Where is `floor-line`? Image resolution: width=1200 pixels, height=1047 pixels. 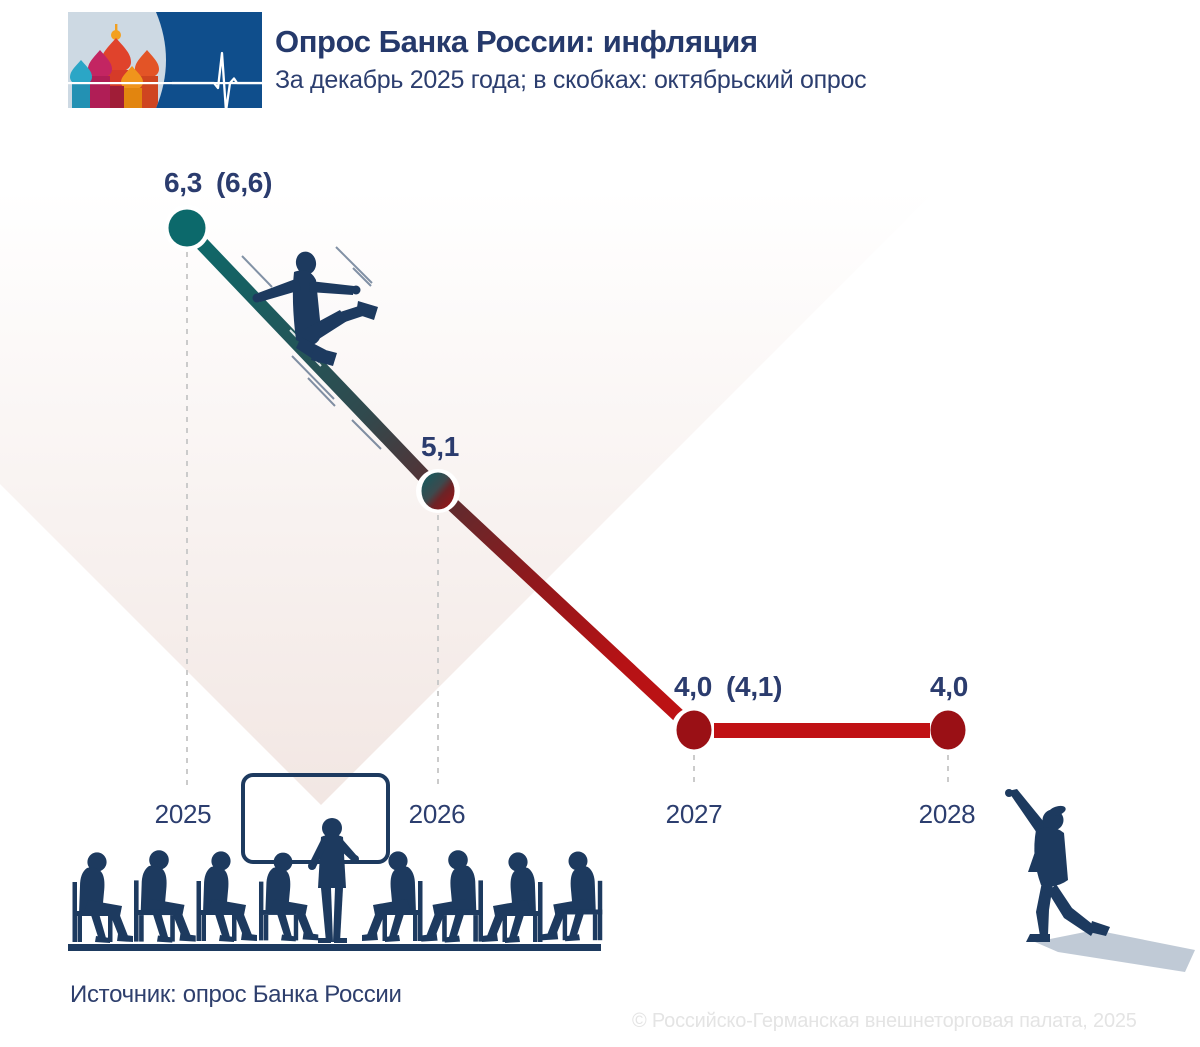 floor-line is located at coordinates (334, 947).